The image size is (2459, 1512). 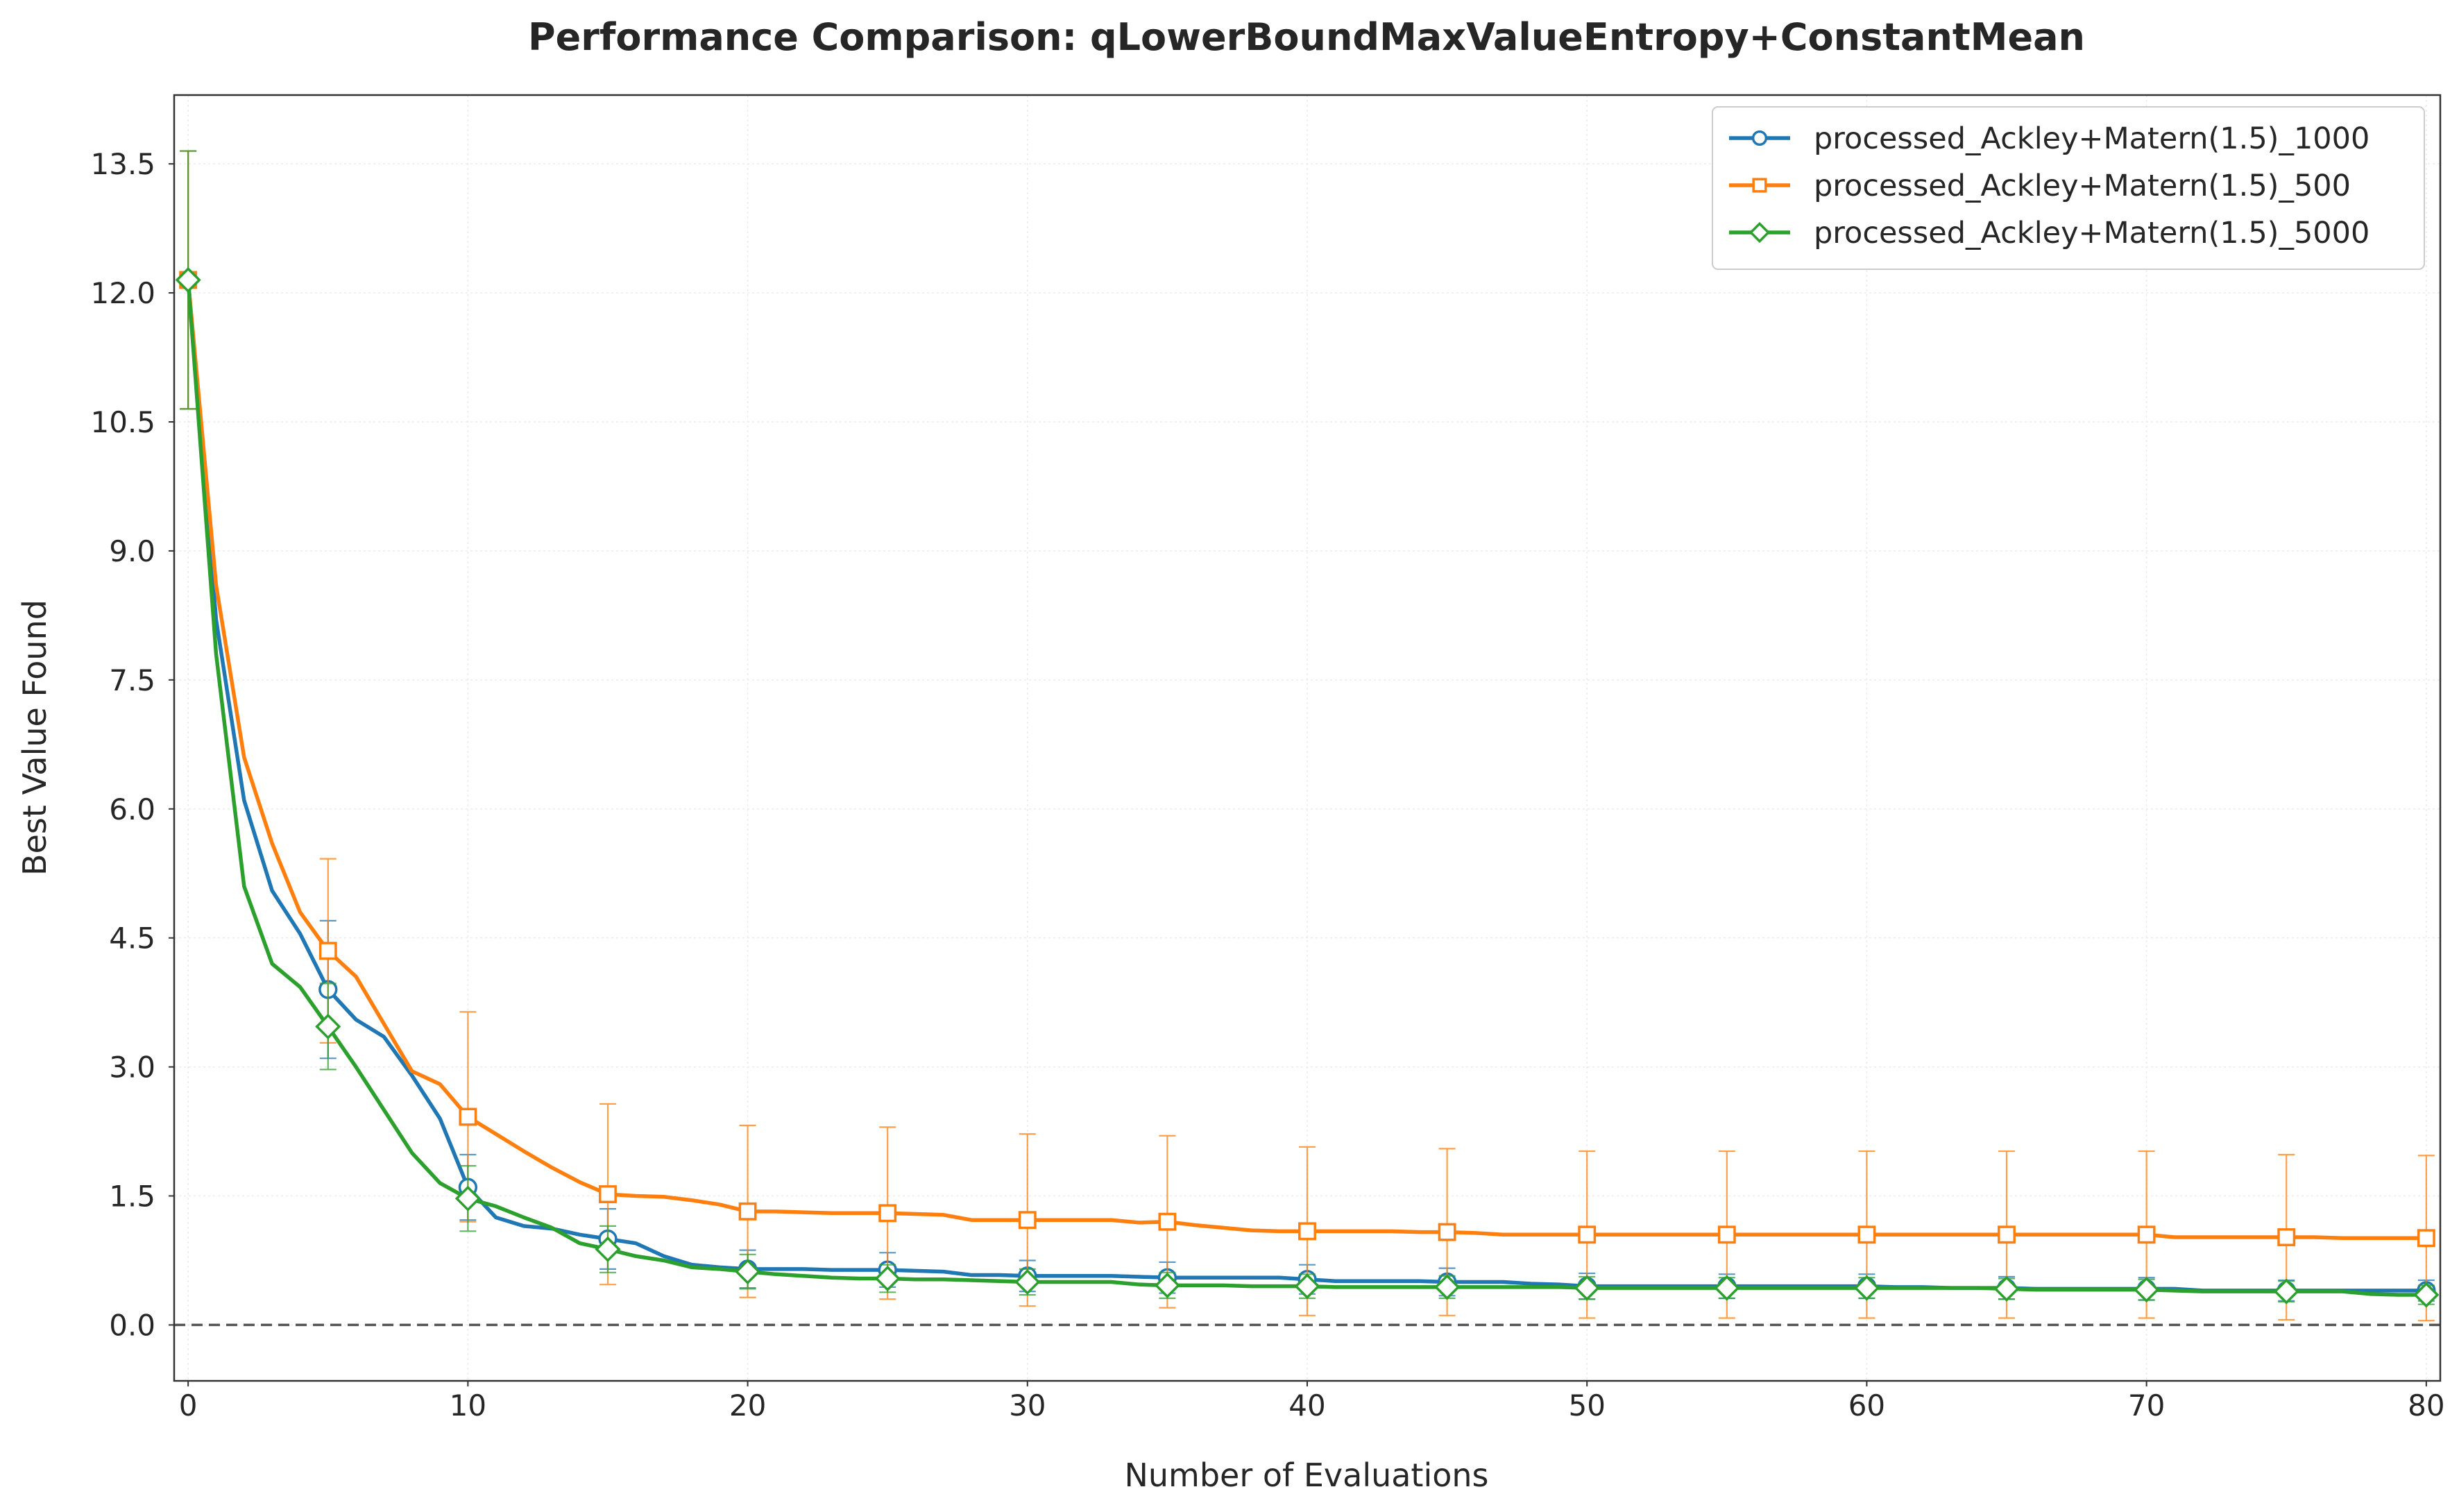 I want to click on legend-item: processed_Ackley+Matern(1.5)_1000, so click(x=2049, y=138).